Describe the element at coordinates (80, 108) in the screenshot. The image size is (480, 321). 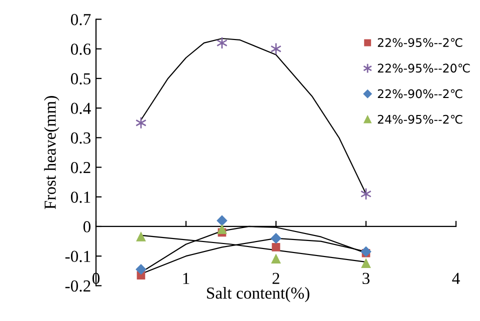
I see `y-tick-label: 0.4` at that location.